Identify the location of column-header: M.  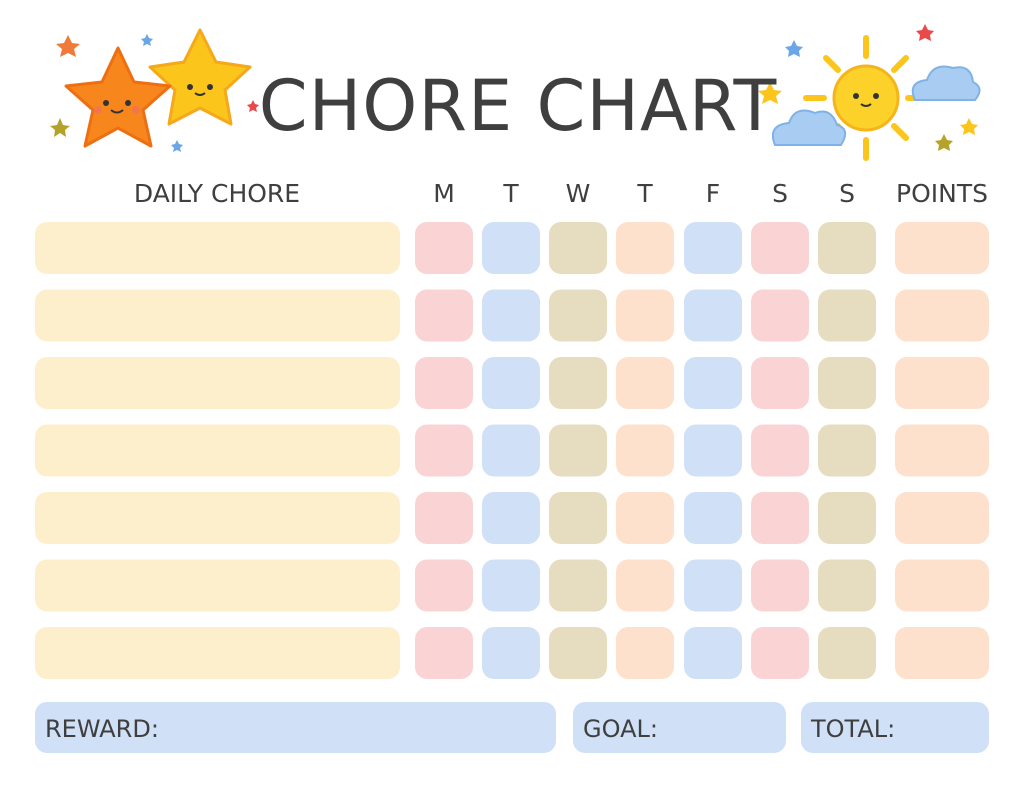
(444, 193).